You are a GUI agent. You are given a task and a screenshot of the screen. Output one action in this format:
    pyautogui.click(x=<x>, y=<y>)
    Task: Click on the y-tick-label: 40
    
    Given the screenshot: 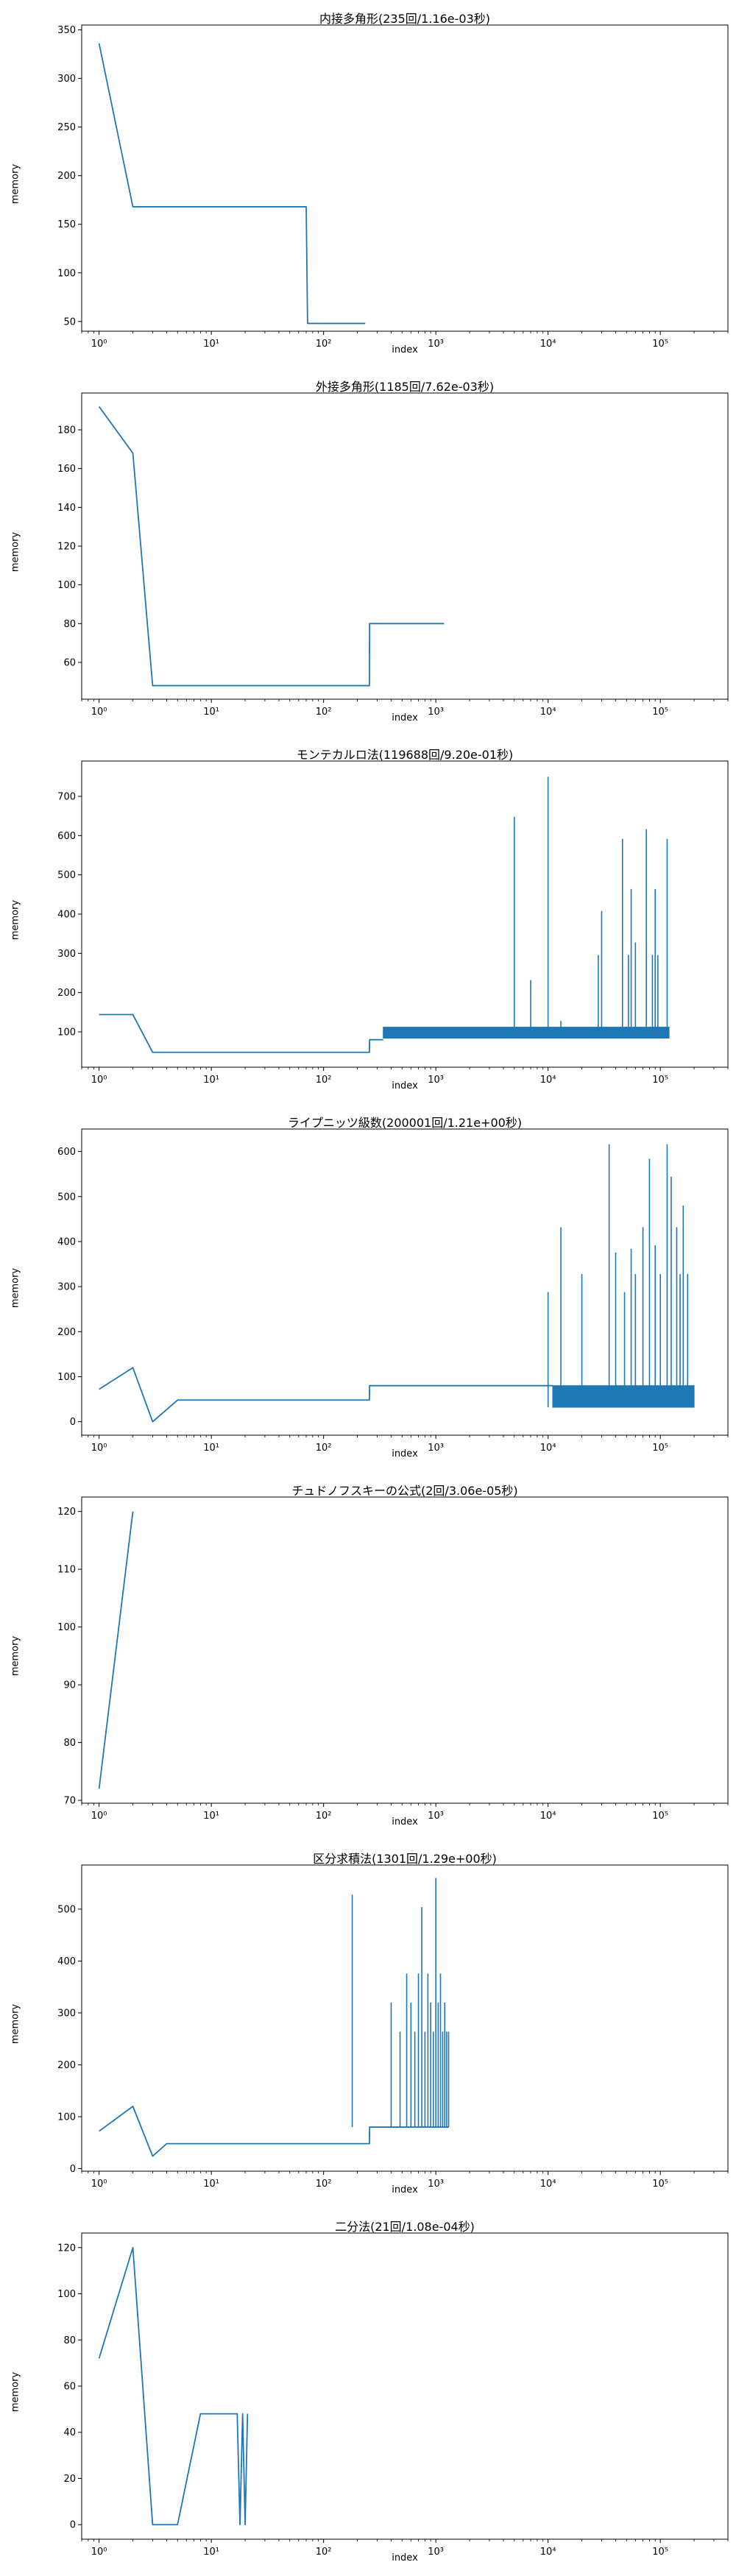 What is the action you would take?
    pyautogui.click(x=69, y=2432)
    